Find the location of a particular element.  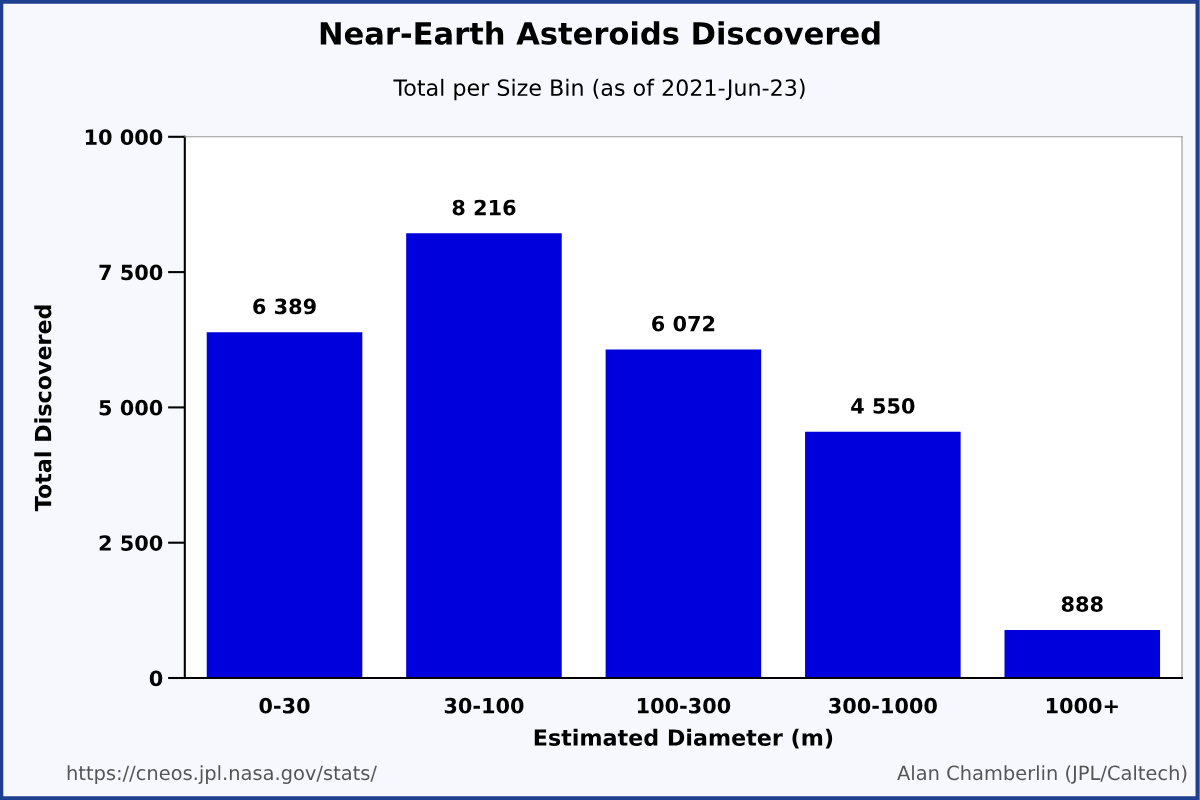

x-tick-label: 0-30 is located at coordinates (284, 705).